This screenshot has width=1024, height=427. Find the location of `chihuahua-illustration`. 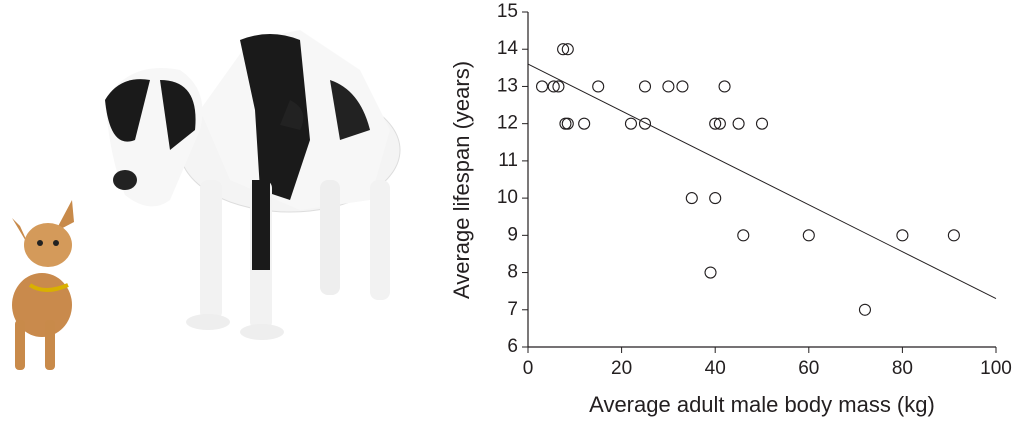

chihuahua-illustration is located at coordinates (43, 285).